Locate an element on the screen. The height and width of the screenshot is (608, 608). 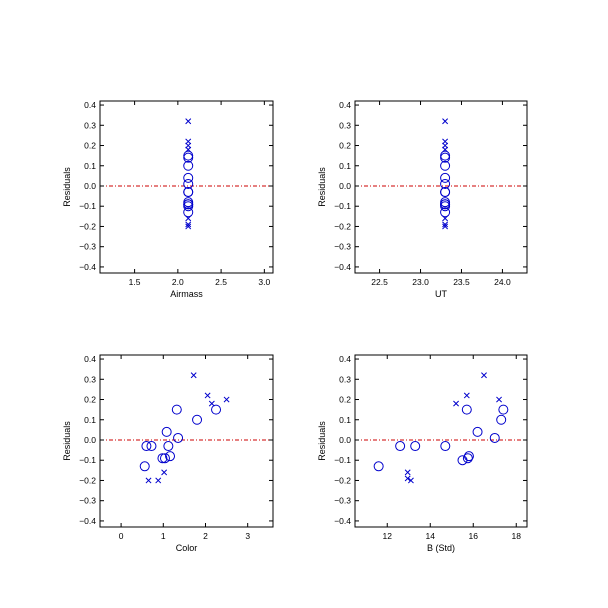
x-axis-label: Airmass is located at coordinates (186, 294).